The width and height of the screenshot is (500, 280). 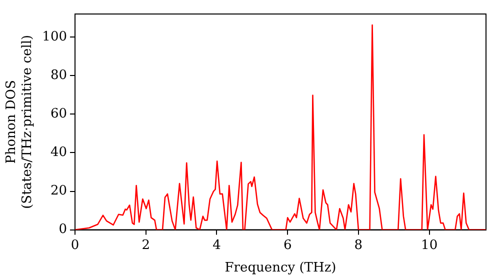 I want to click on y-tick-label: 0, so click(x=63, y=230).